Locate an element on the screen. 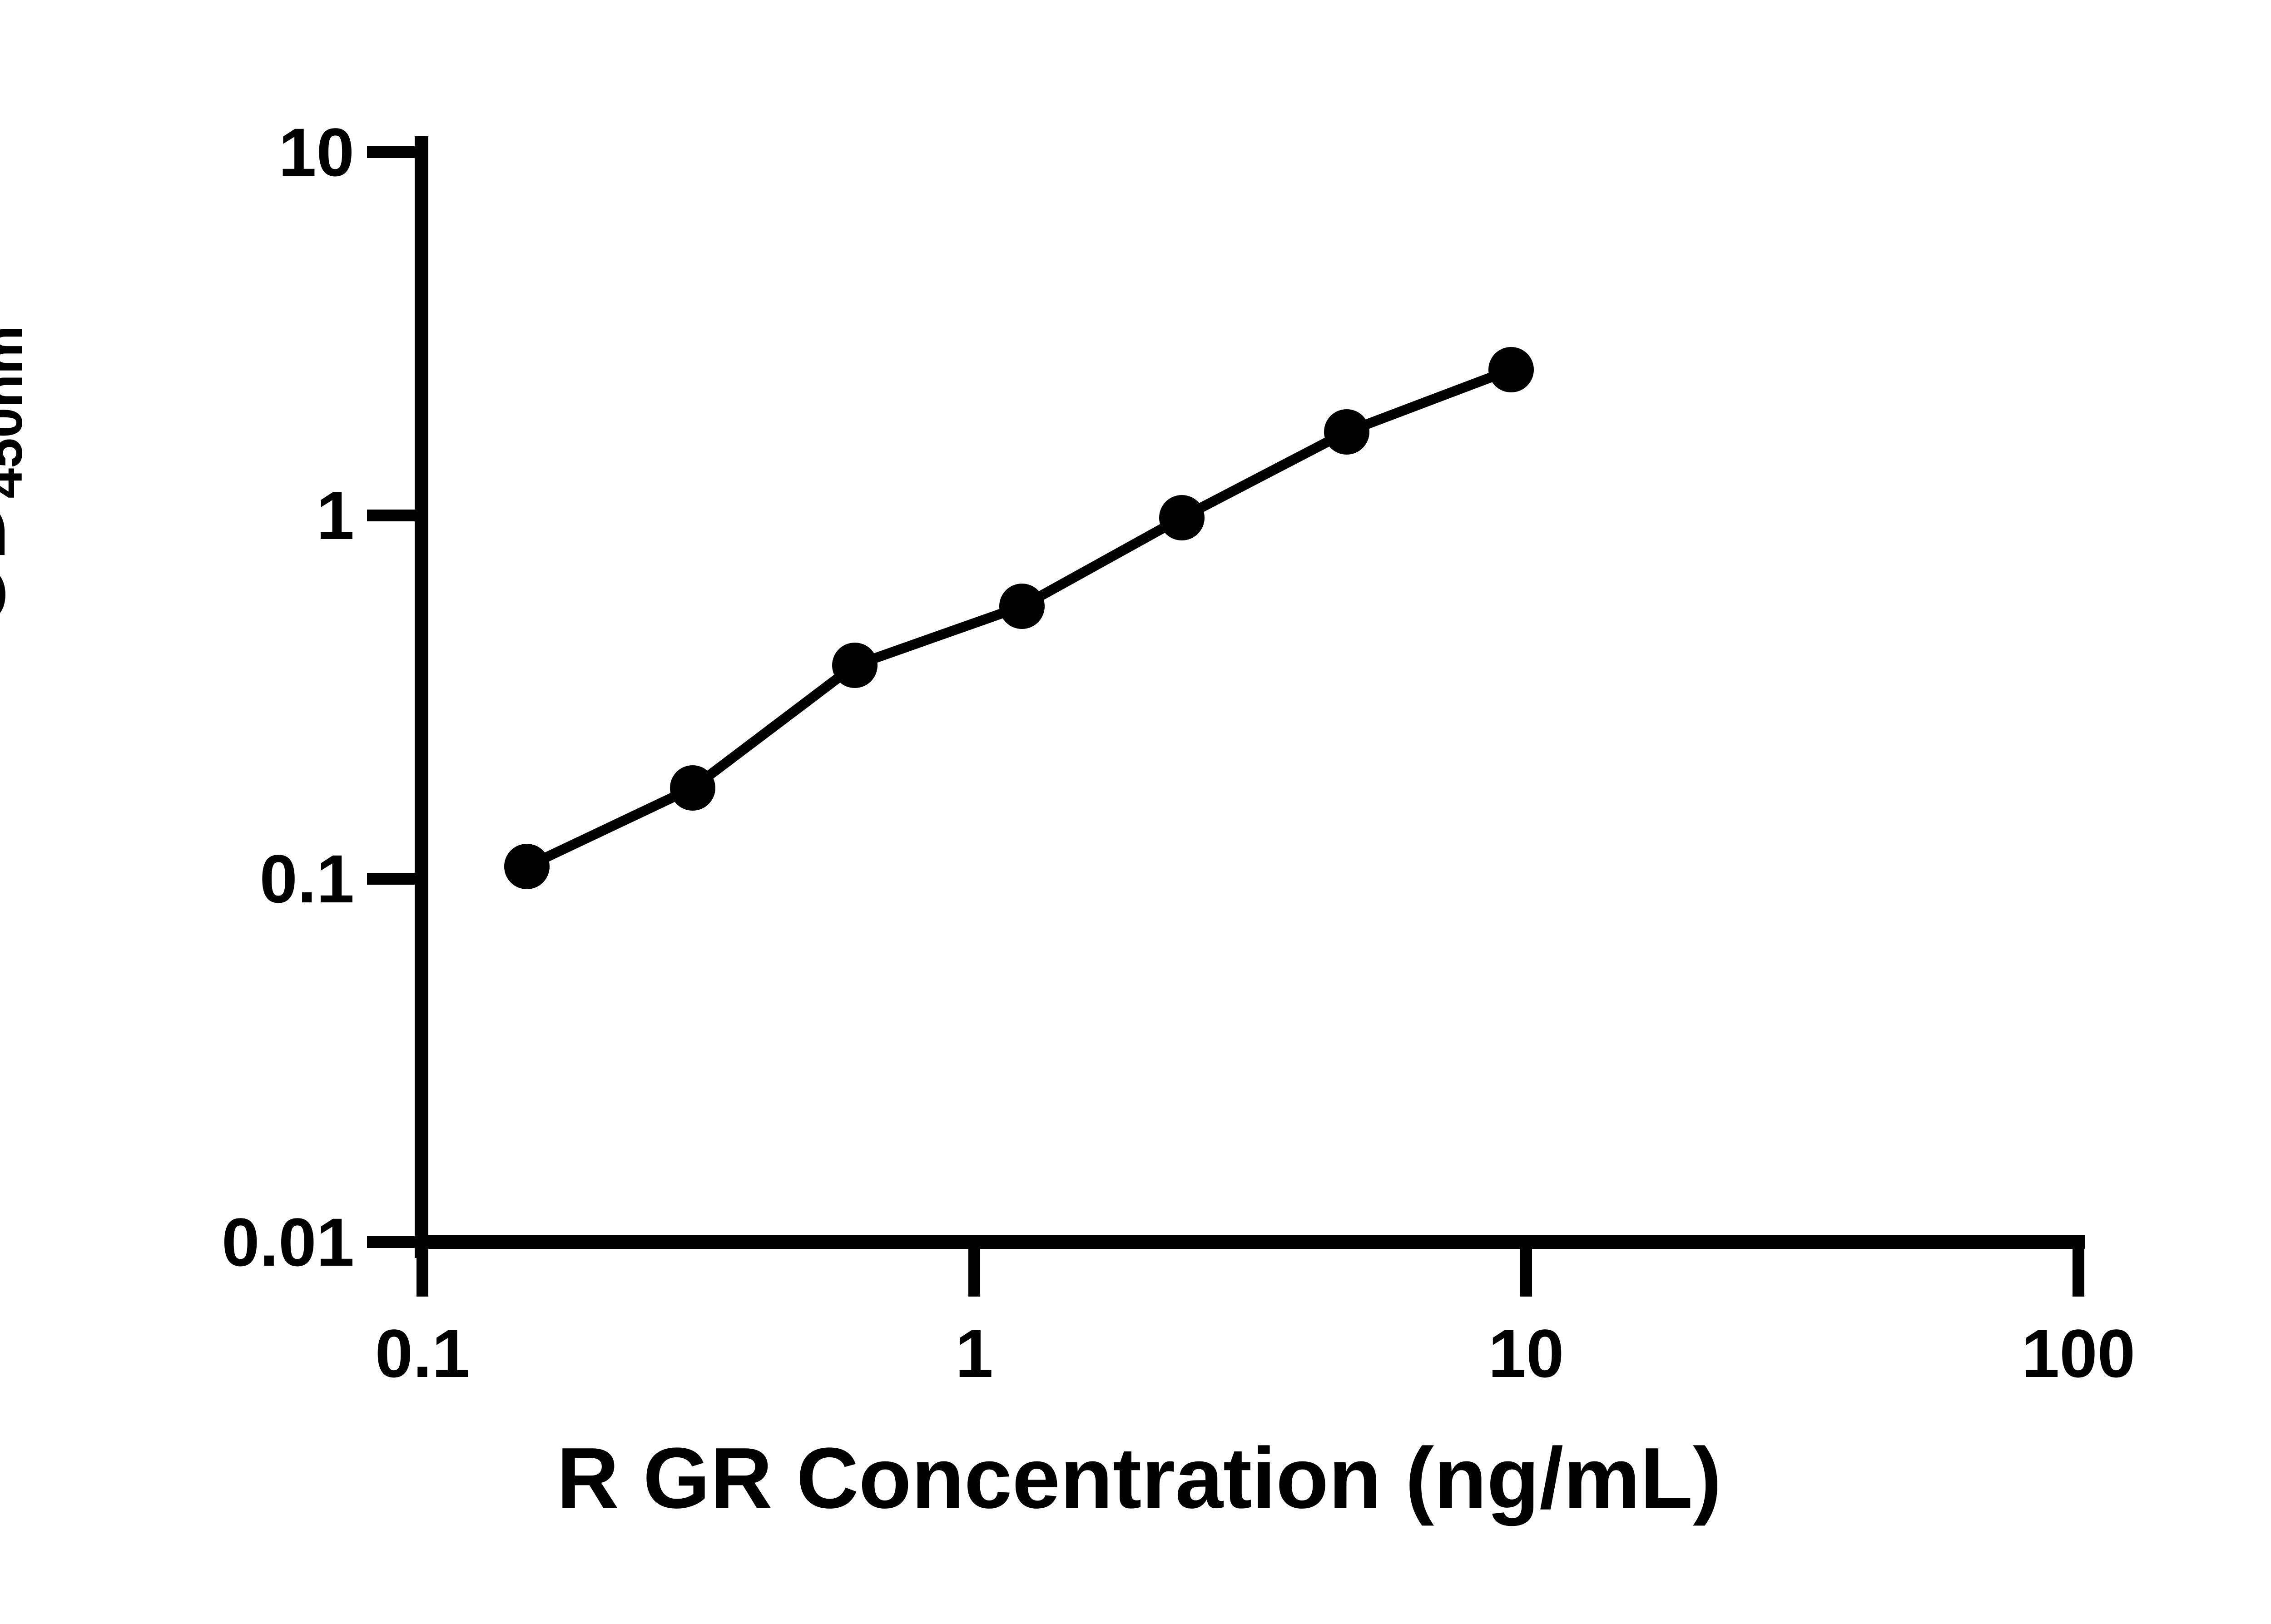 This screenshot has width=2271, height=1624. y-tick-label-10: 10 is located at coordinates (316, 152).